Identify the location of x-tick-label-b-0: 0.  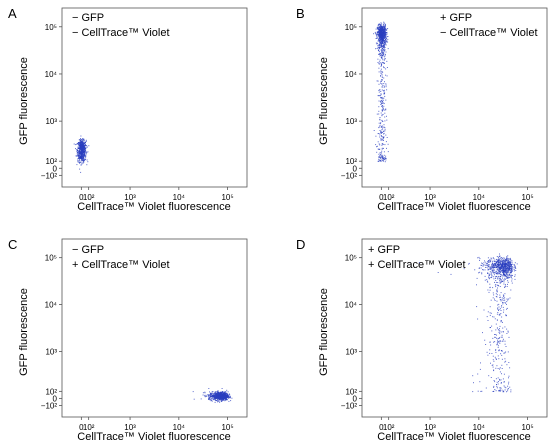
(381, 197).